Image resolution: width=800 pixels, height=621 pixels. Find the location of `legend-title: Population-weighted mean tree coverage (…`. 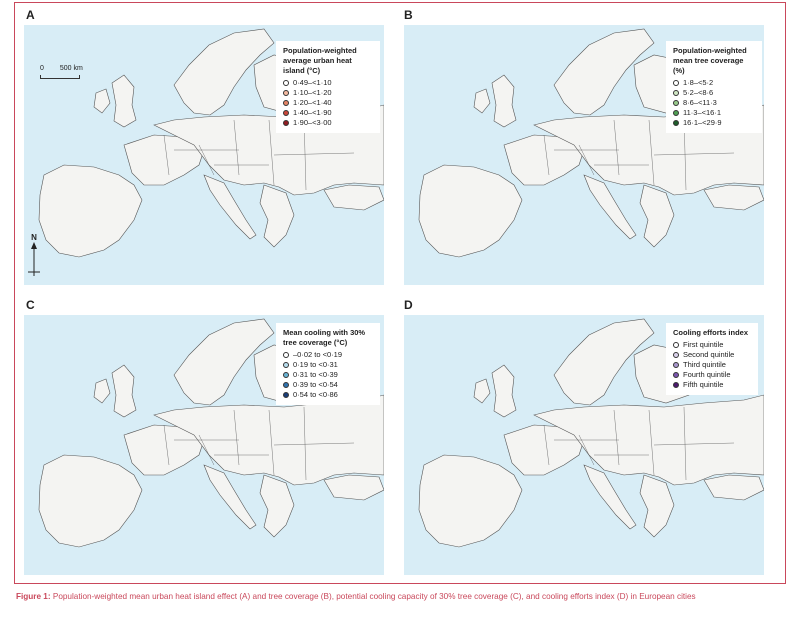

legend-title: Population-weighted mean tree coverage (… is located at coordinates (710, 60).